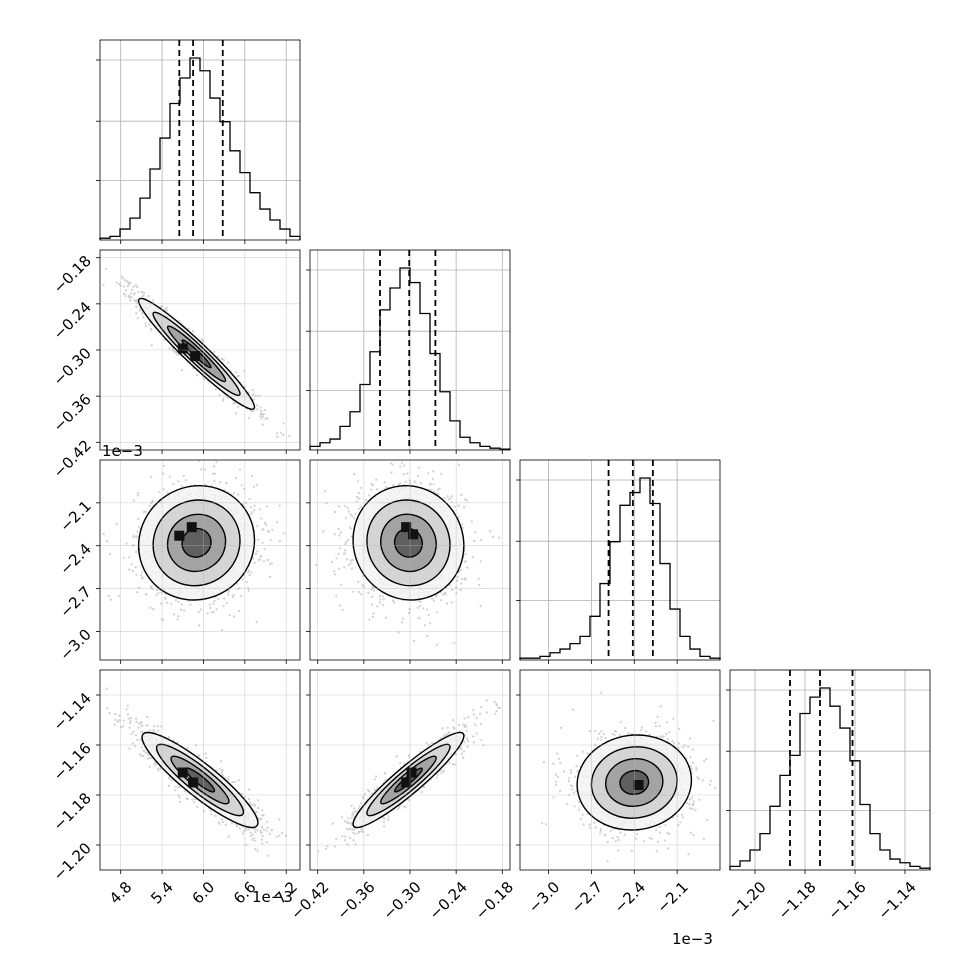 Image resolution: width=970 pixels, height=970 pixels. I want to click on x-tick-label: −2.7, so click(587, 897).